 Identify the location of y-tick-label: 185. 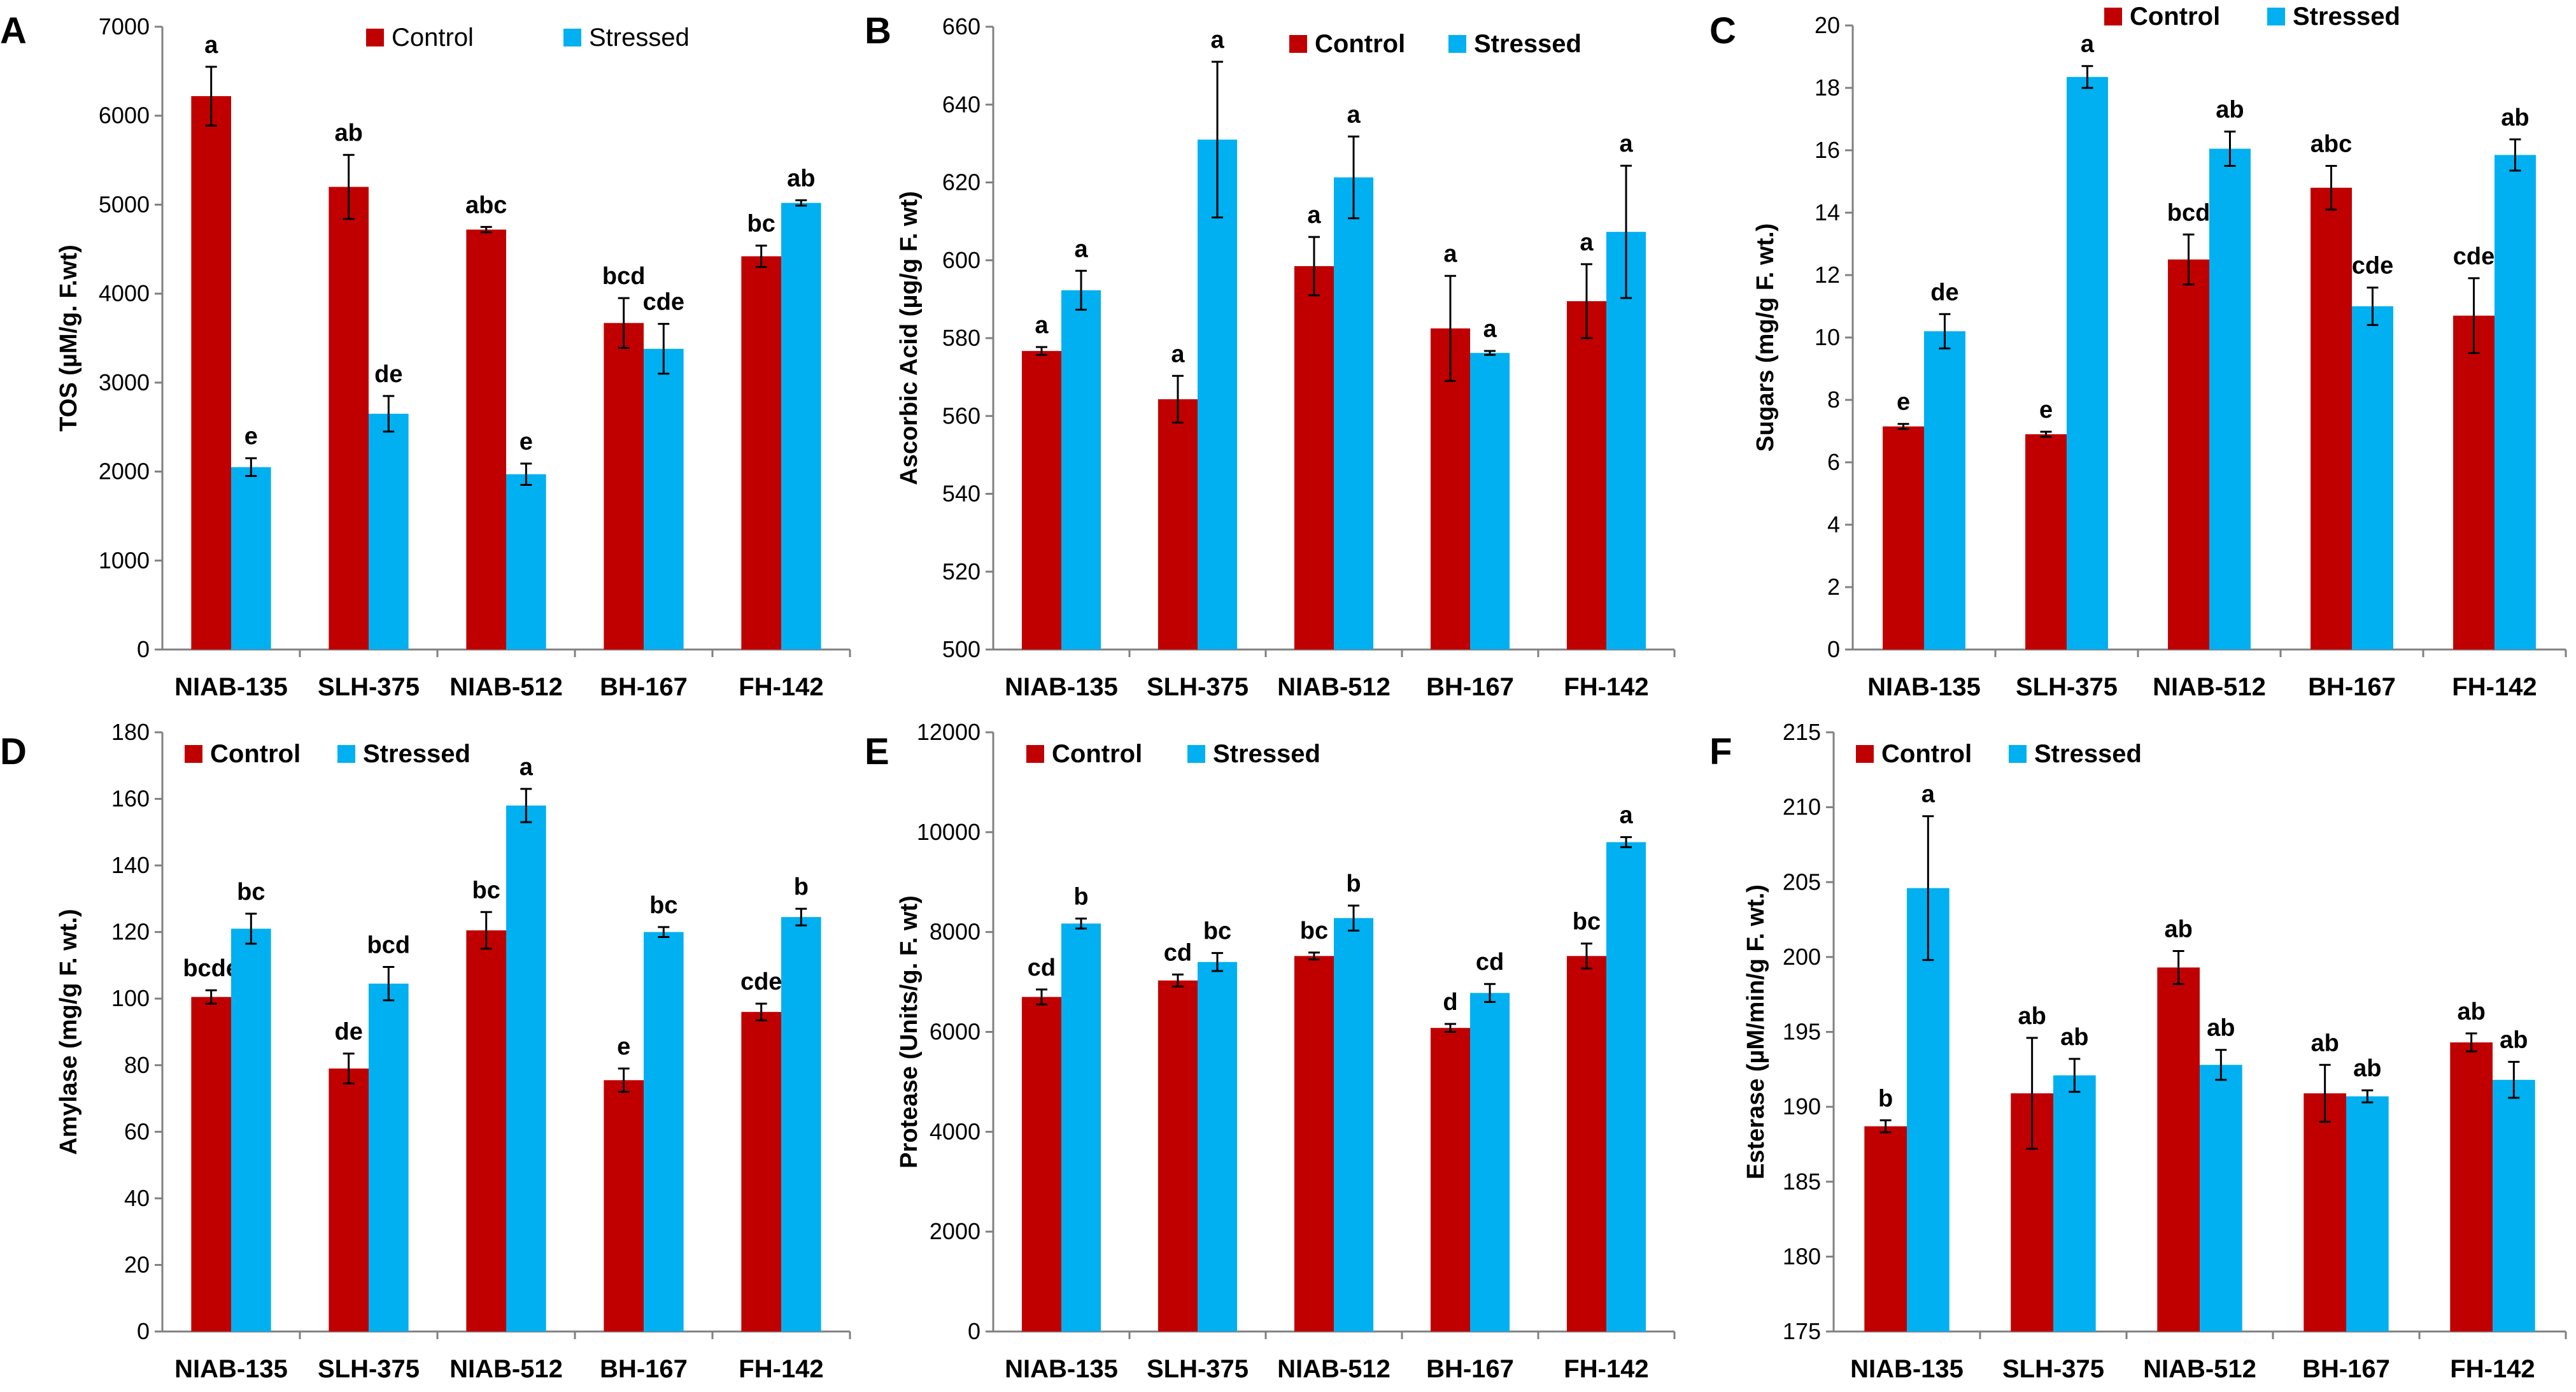
(1802, 1181).